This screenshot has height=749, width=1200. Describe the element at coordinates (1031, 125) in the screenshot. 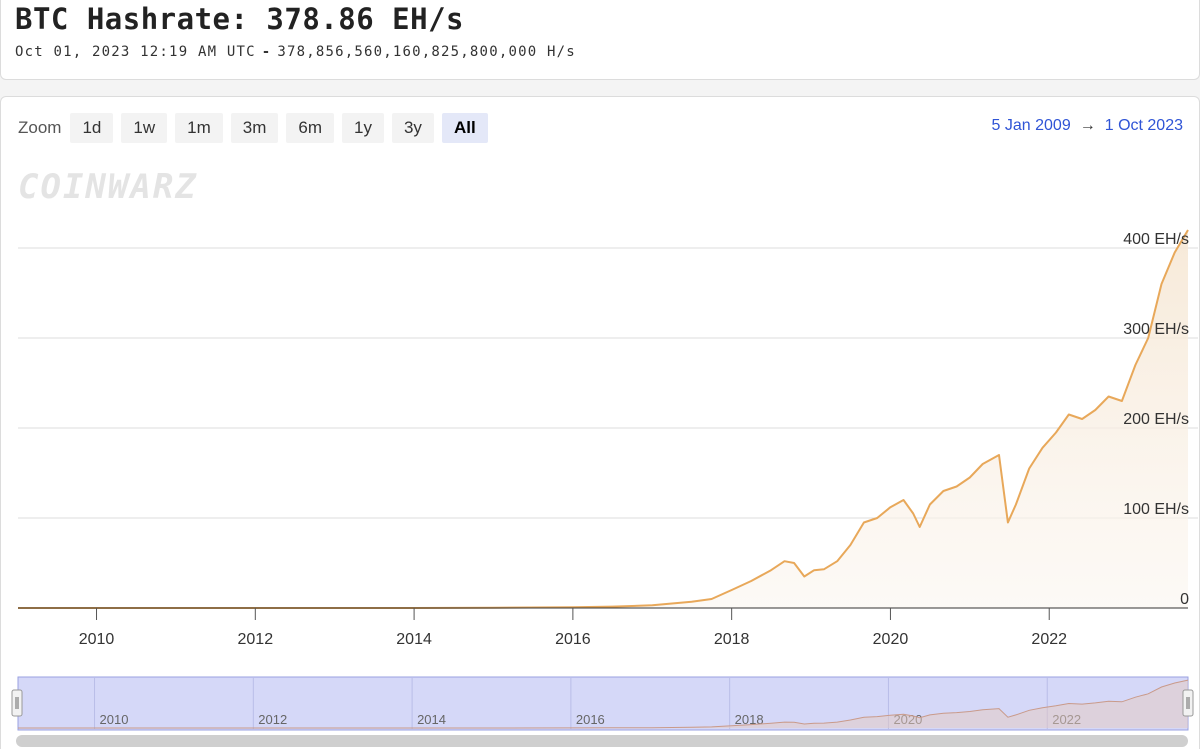

I see `range-from: 5 Jan 2009` at that location.